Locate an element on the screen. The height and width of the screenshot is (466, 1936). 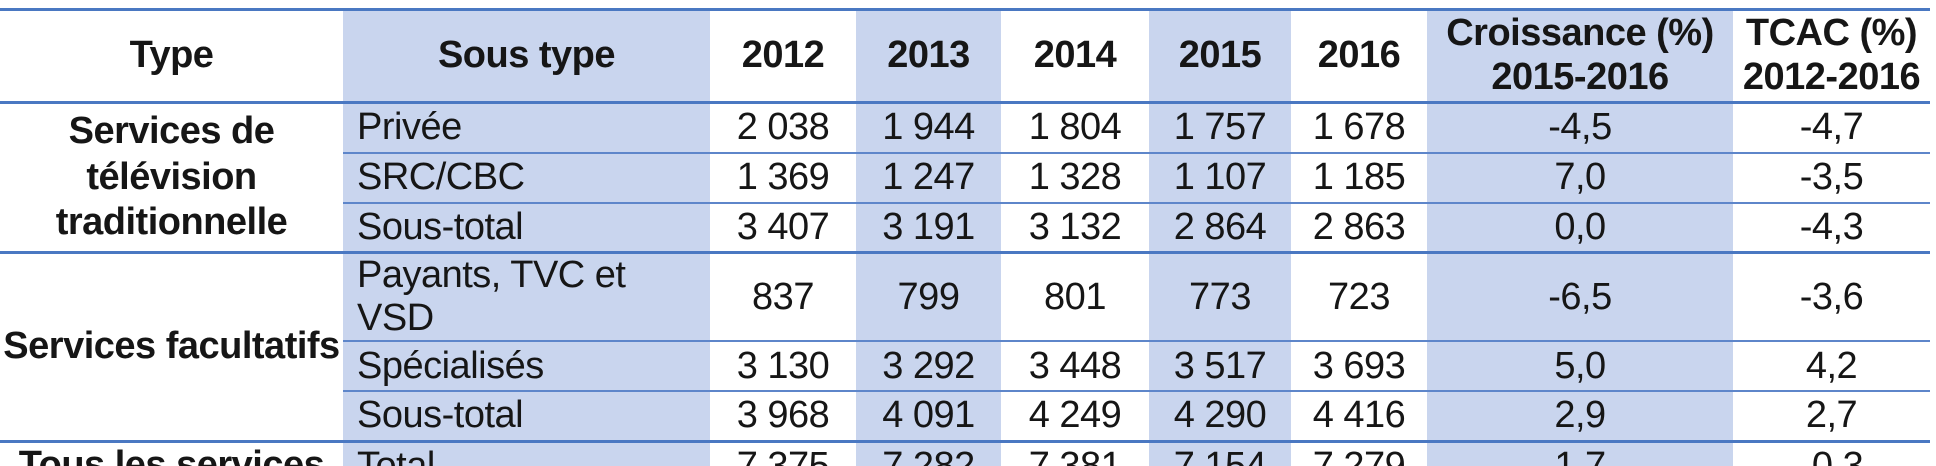
tcac-header-line2: 2012-2016 is located at coordinates (1831, 77).